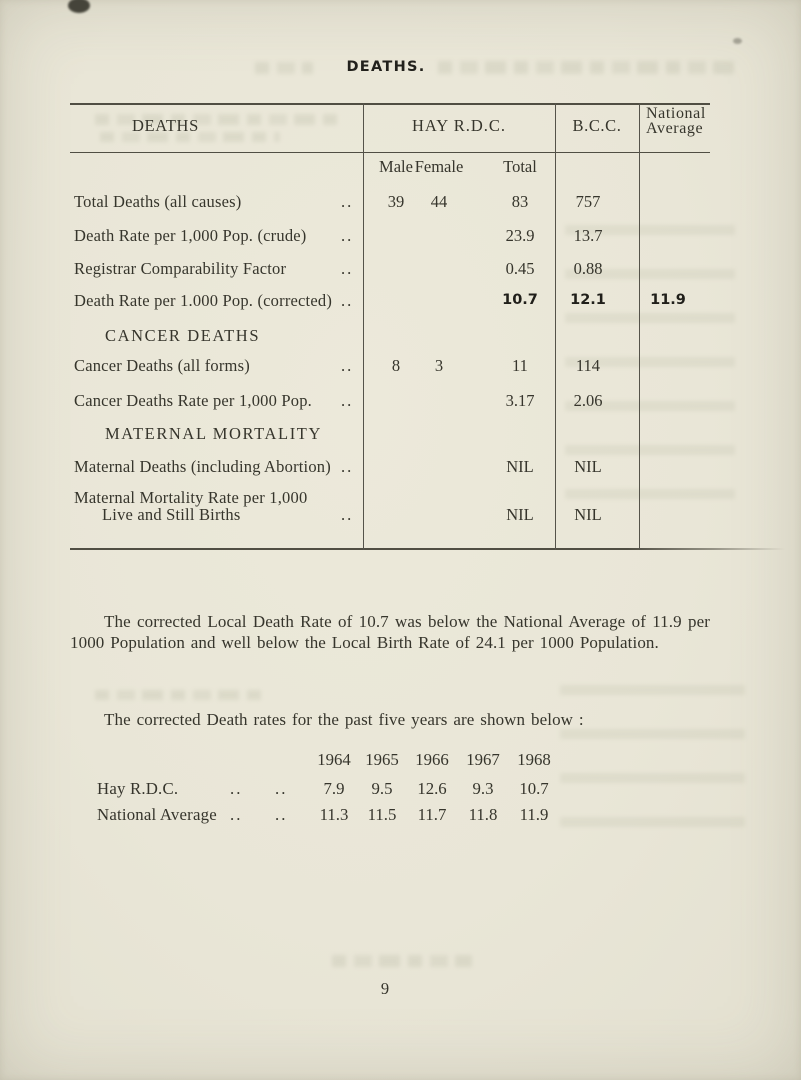 The image size is (801, 1080). I want to click on national-average-line1: National, so click(676, 113).